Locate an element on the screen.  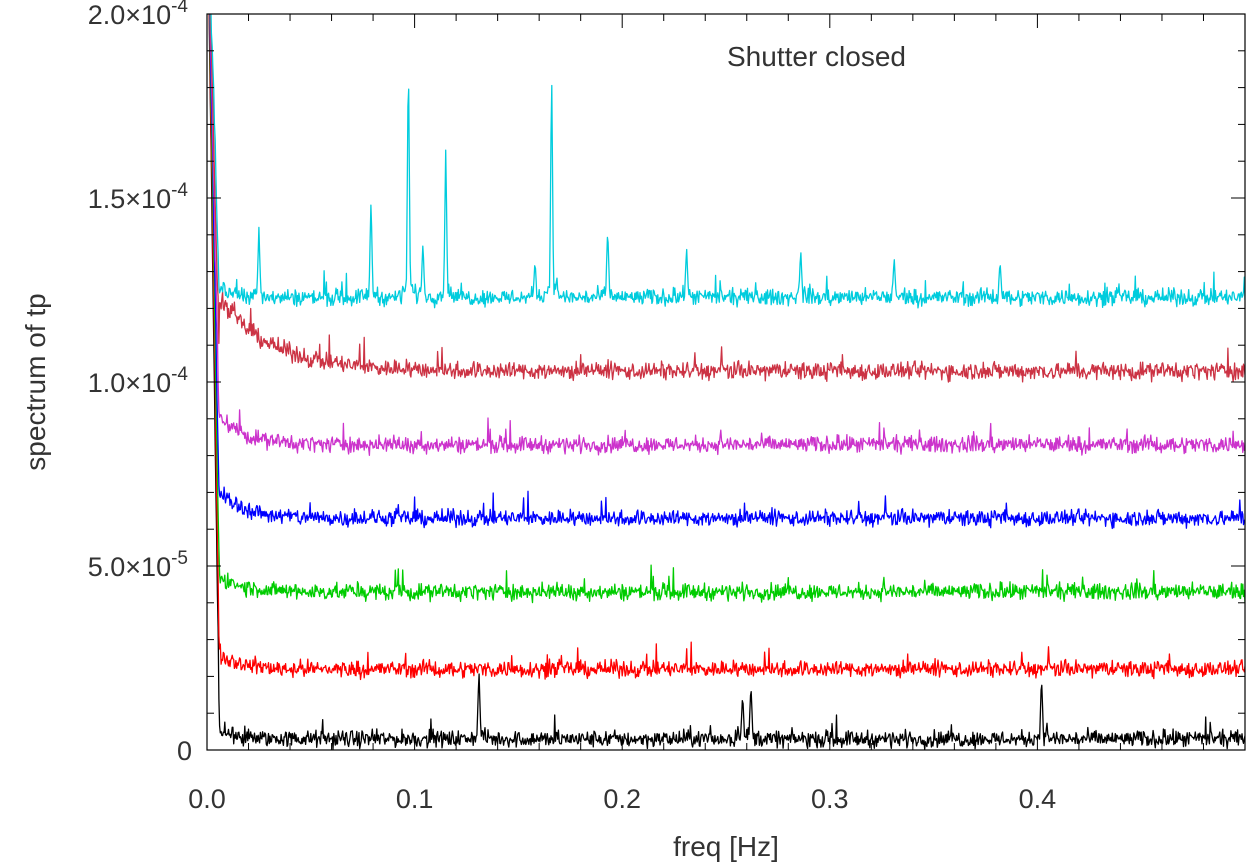
x-tick-label: 0.2 is located at coordinates (622, 799).